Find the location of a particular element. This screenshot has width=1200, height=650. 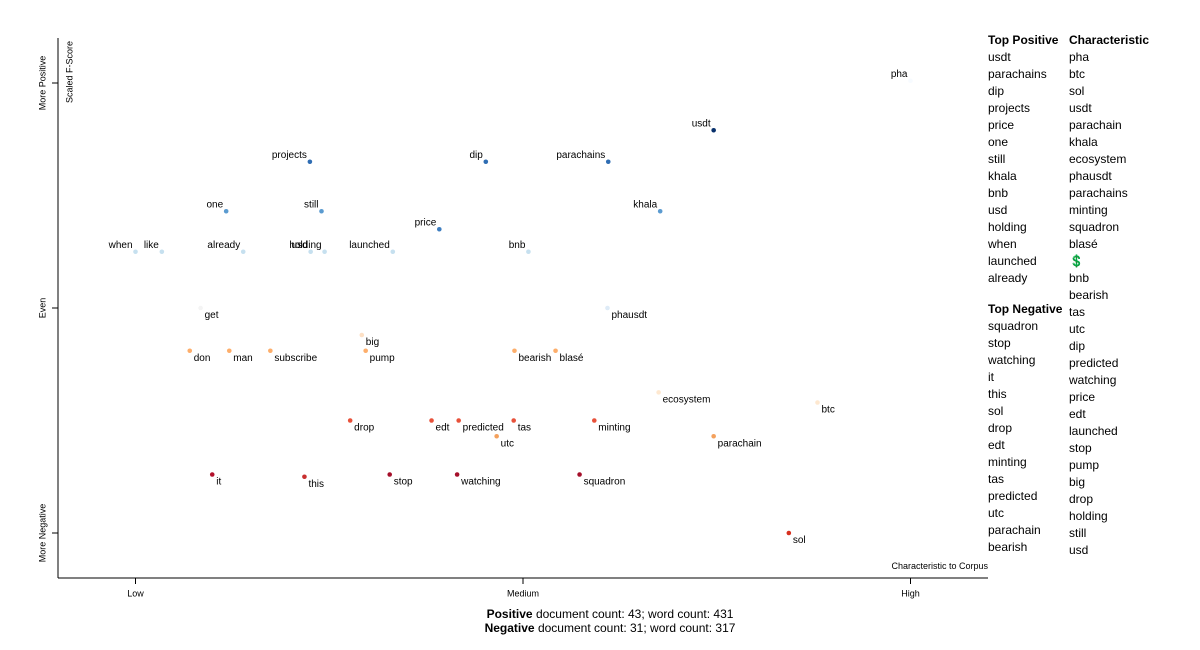

list-item: it is located at coordinates (991, 377).